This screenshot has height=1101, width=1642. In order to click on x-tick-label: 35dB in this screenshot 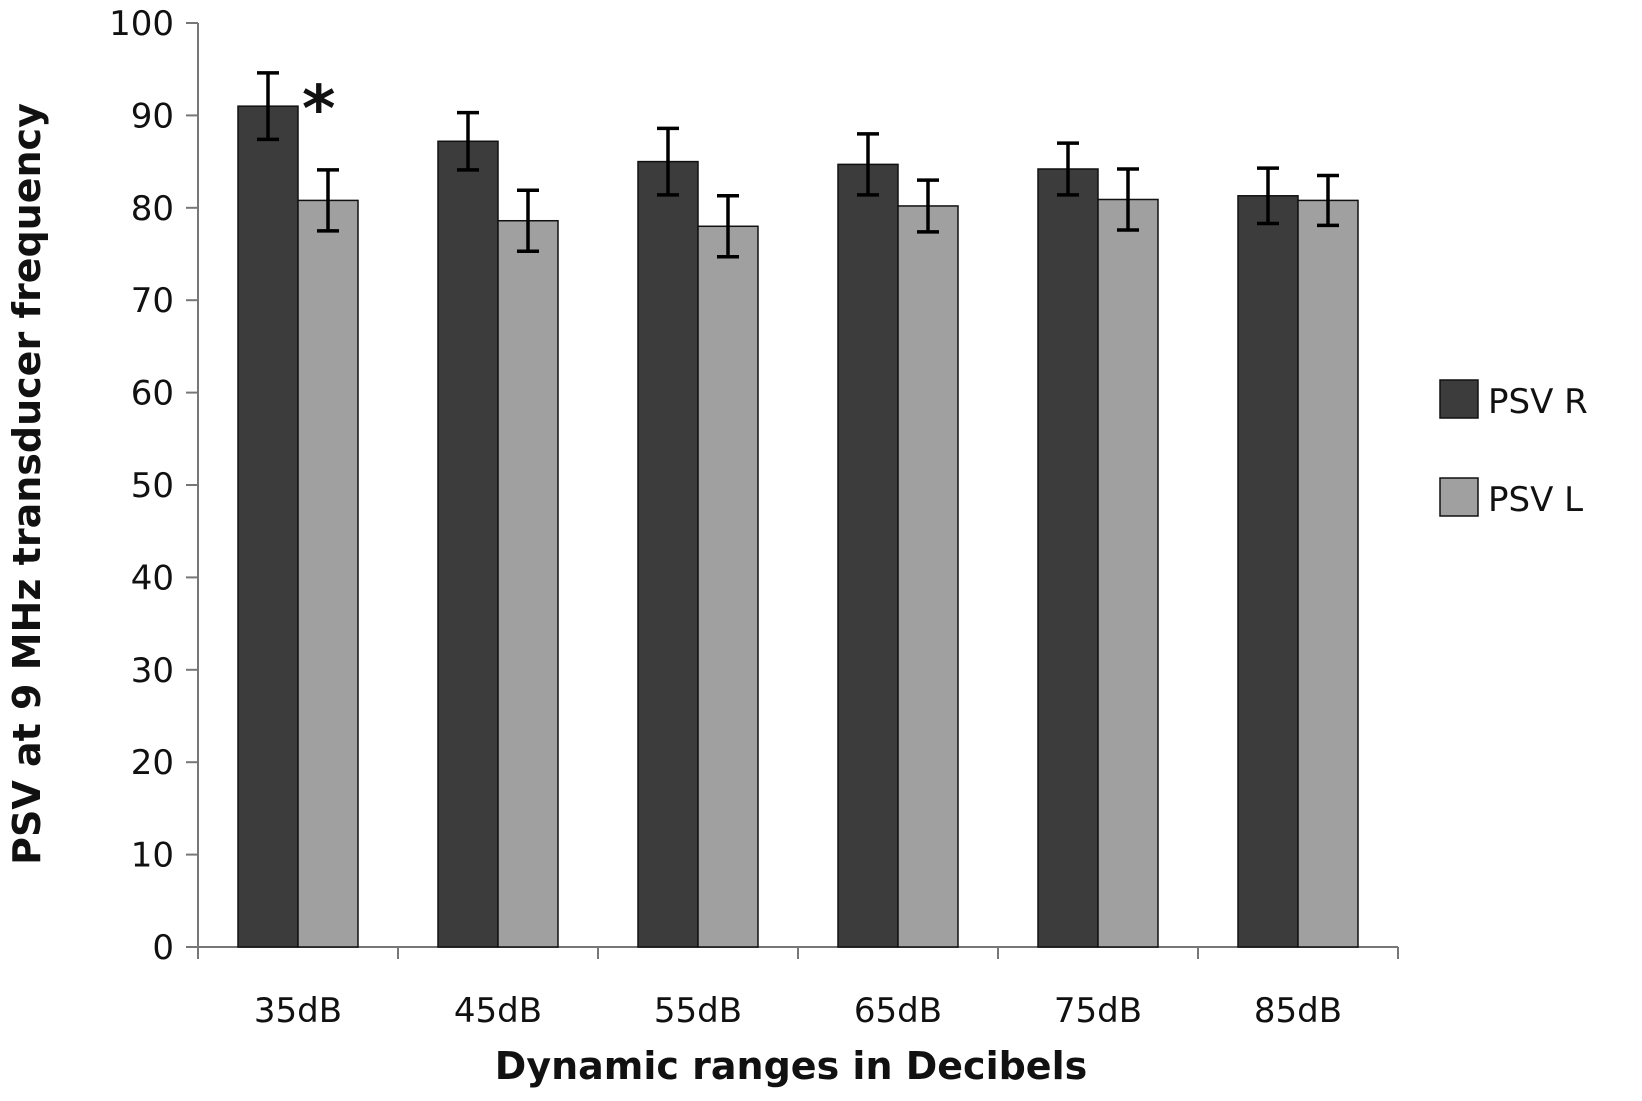, I will do `click(298, 1011)`.